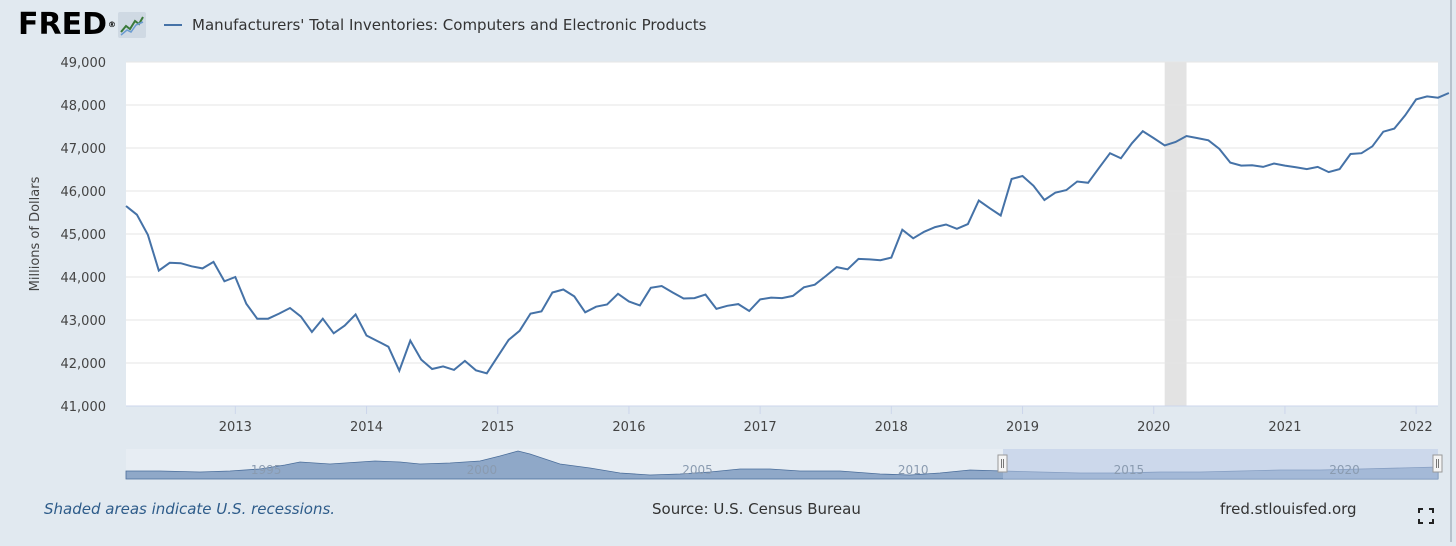 This screenshot has width=1456, height=546. What do you see at coordinates (84, 192) in the screenshot?
I see `y-tick-label: 46,000` at bounding box center [84, 192].